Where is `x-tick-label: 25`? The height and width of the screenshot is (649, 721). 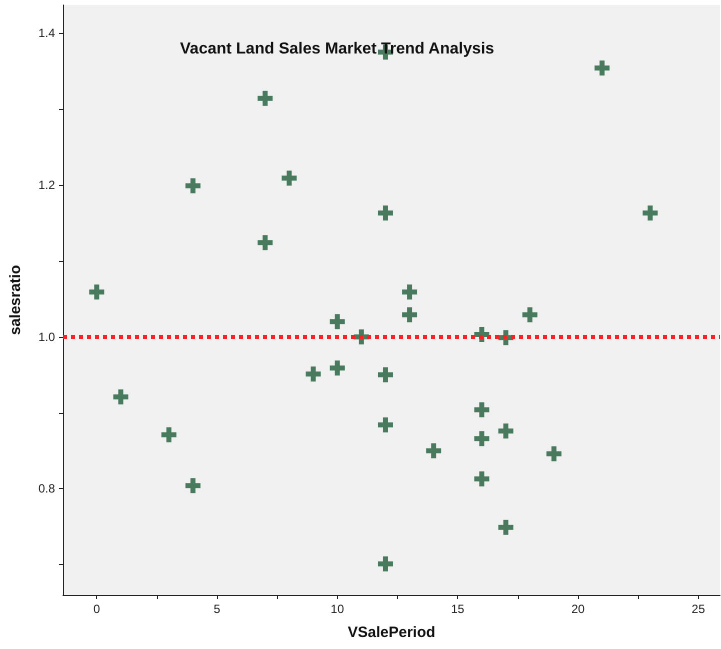
x-tick-label: 25 is located at coordinates (699, 609).